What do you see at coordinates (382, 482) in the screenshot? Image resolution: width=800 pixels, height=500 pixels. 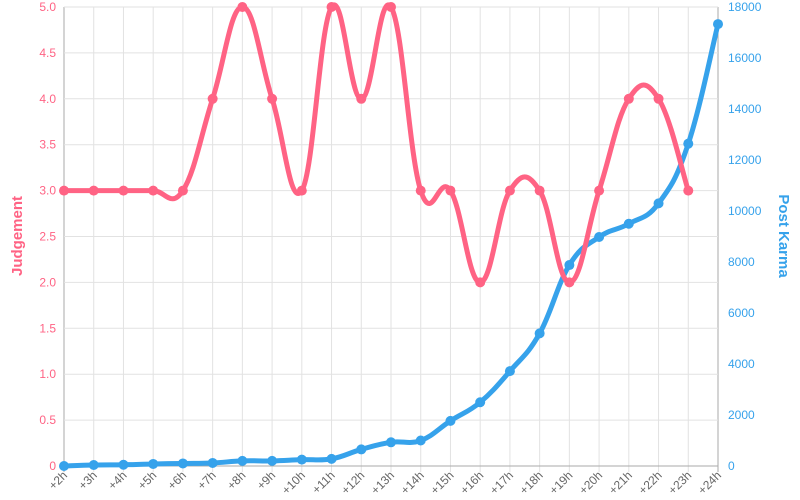 I see `x-tick-label: +13h` at bounding box center [382, 482].